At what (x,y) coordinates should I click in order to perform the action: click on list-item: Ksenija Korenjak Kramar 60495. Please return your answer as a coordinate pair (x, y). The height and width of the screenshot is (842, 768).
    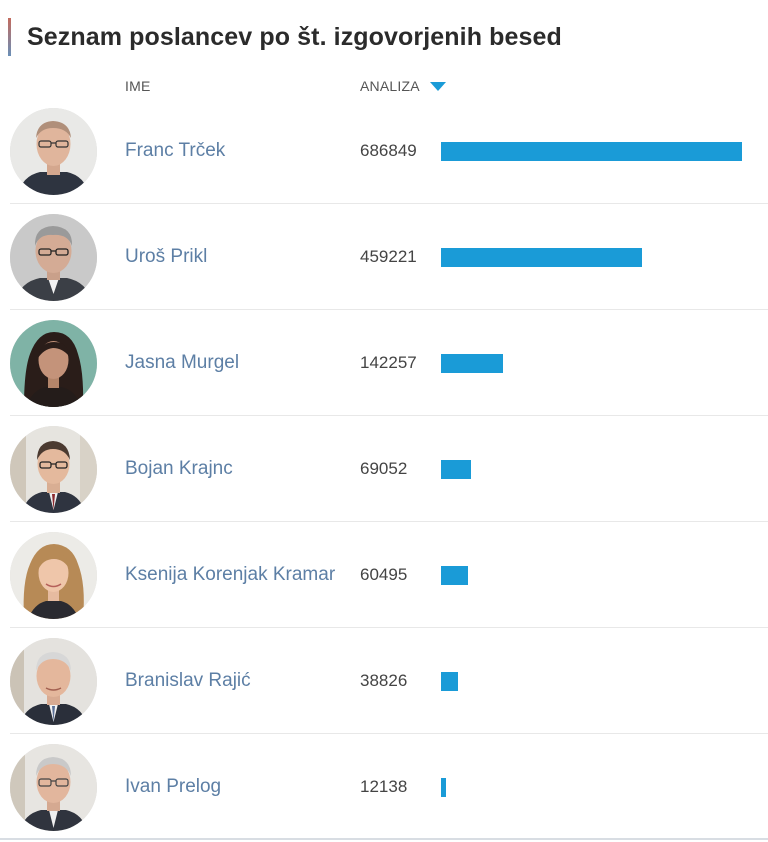
    Looking at the image, I should click on (384, 575).